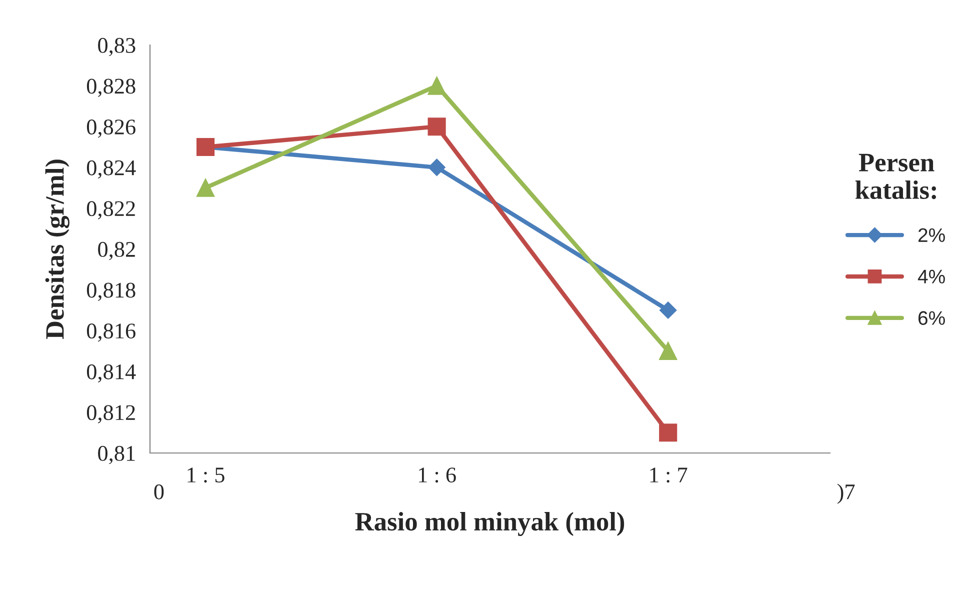 This screenshot has height=598, width=957. I want to click on y-tick-label: 0,828, so click(111, 87).